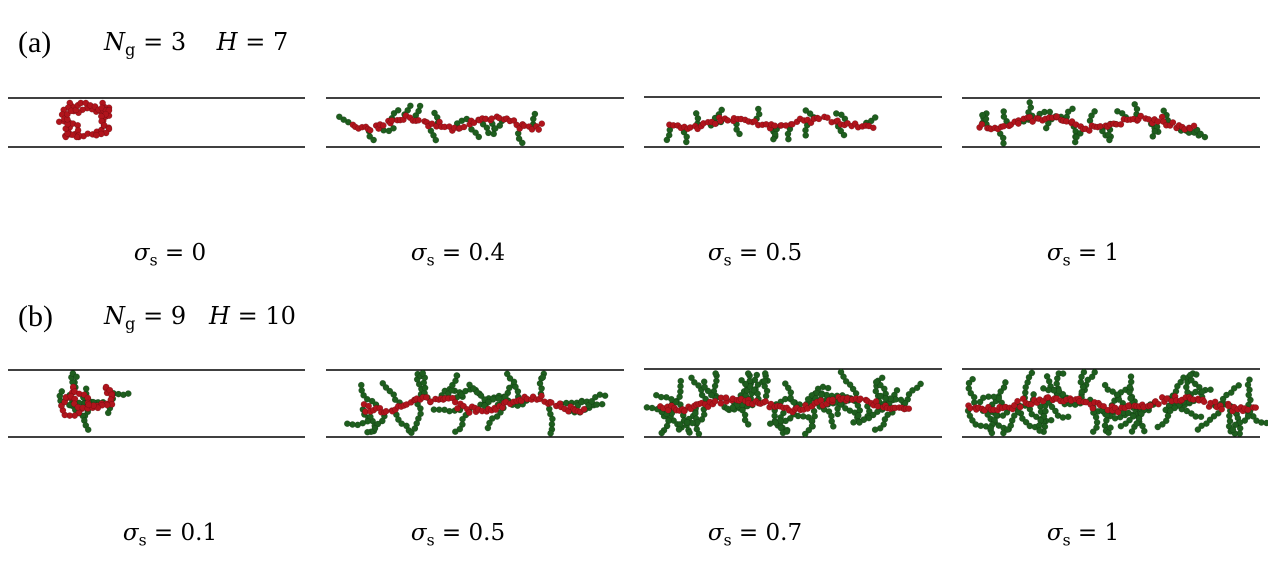 This screenshot has width=1268, height=564. Describe the element at coordinates (178, 42) in the screenshot. I see `ng-value: 3` at that location.